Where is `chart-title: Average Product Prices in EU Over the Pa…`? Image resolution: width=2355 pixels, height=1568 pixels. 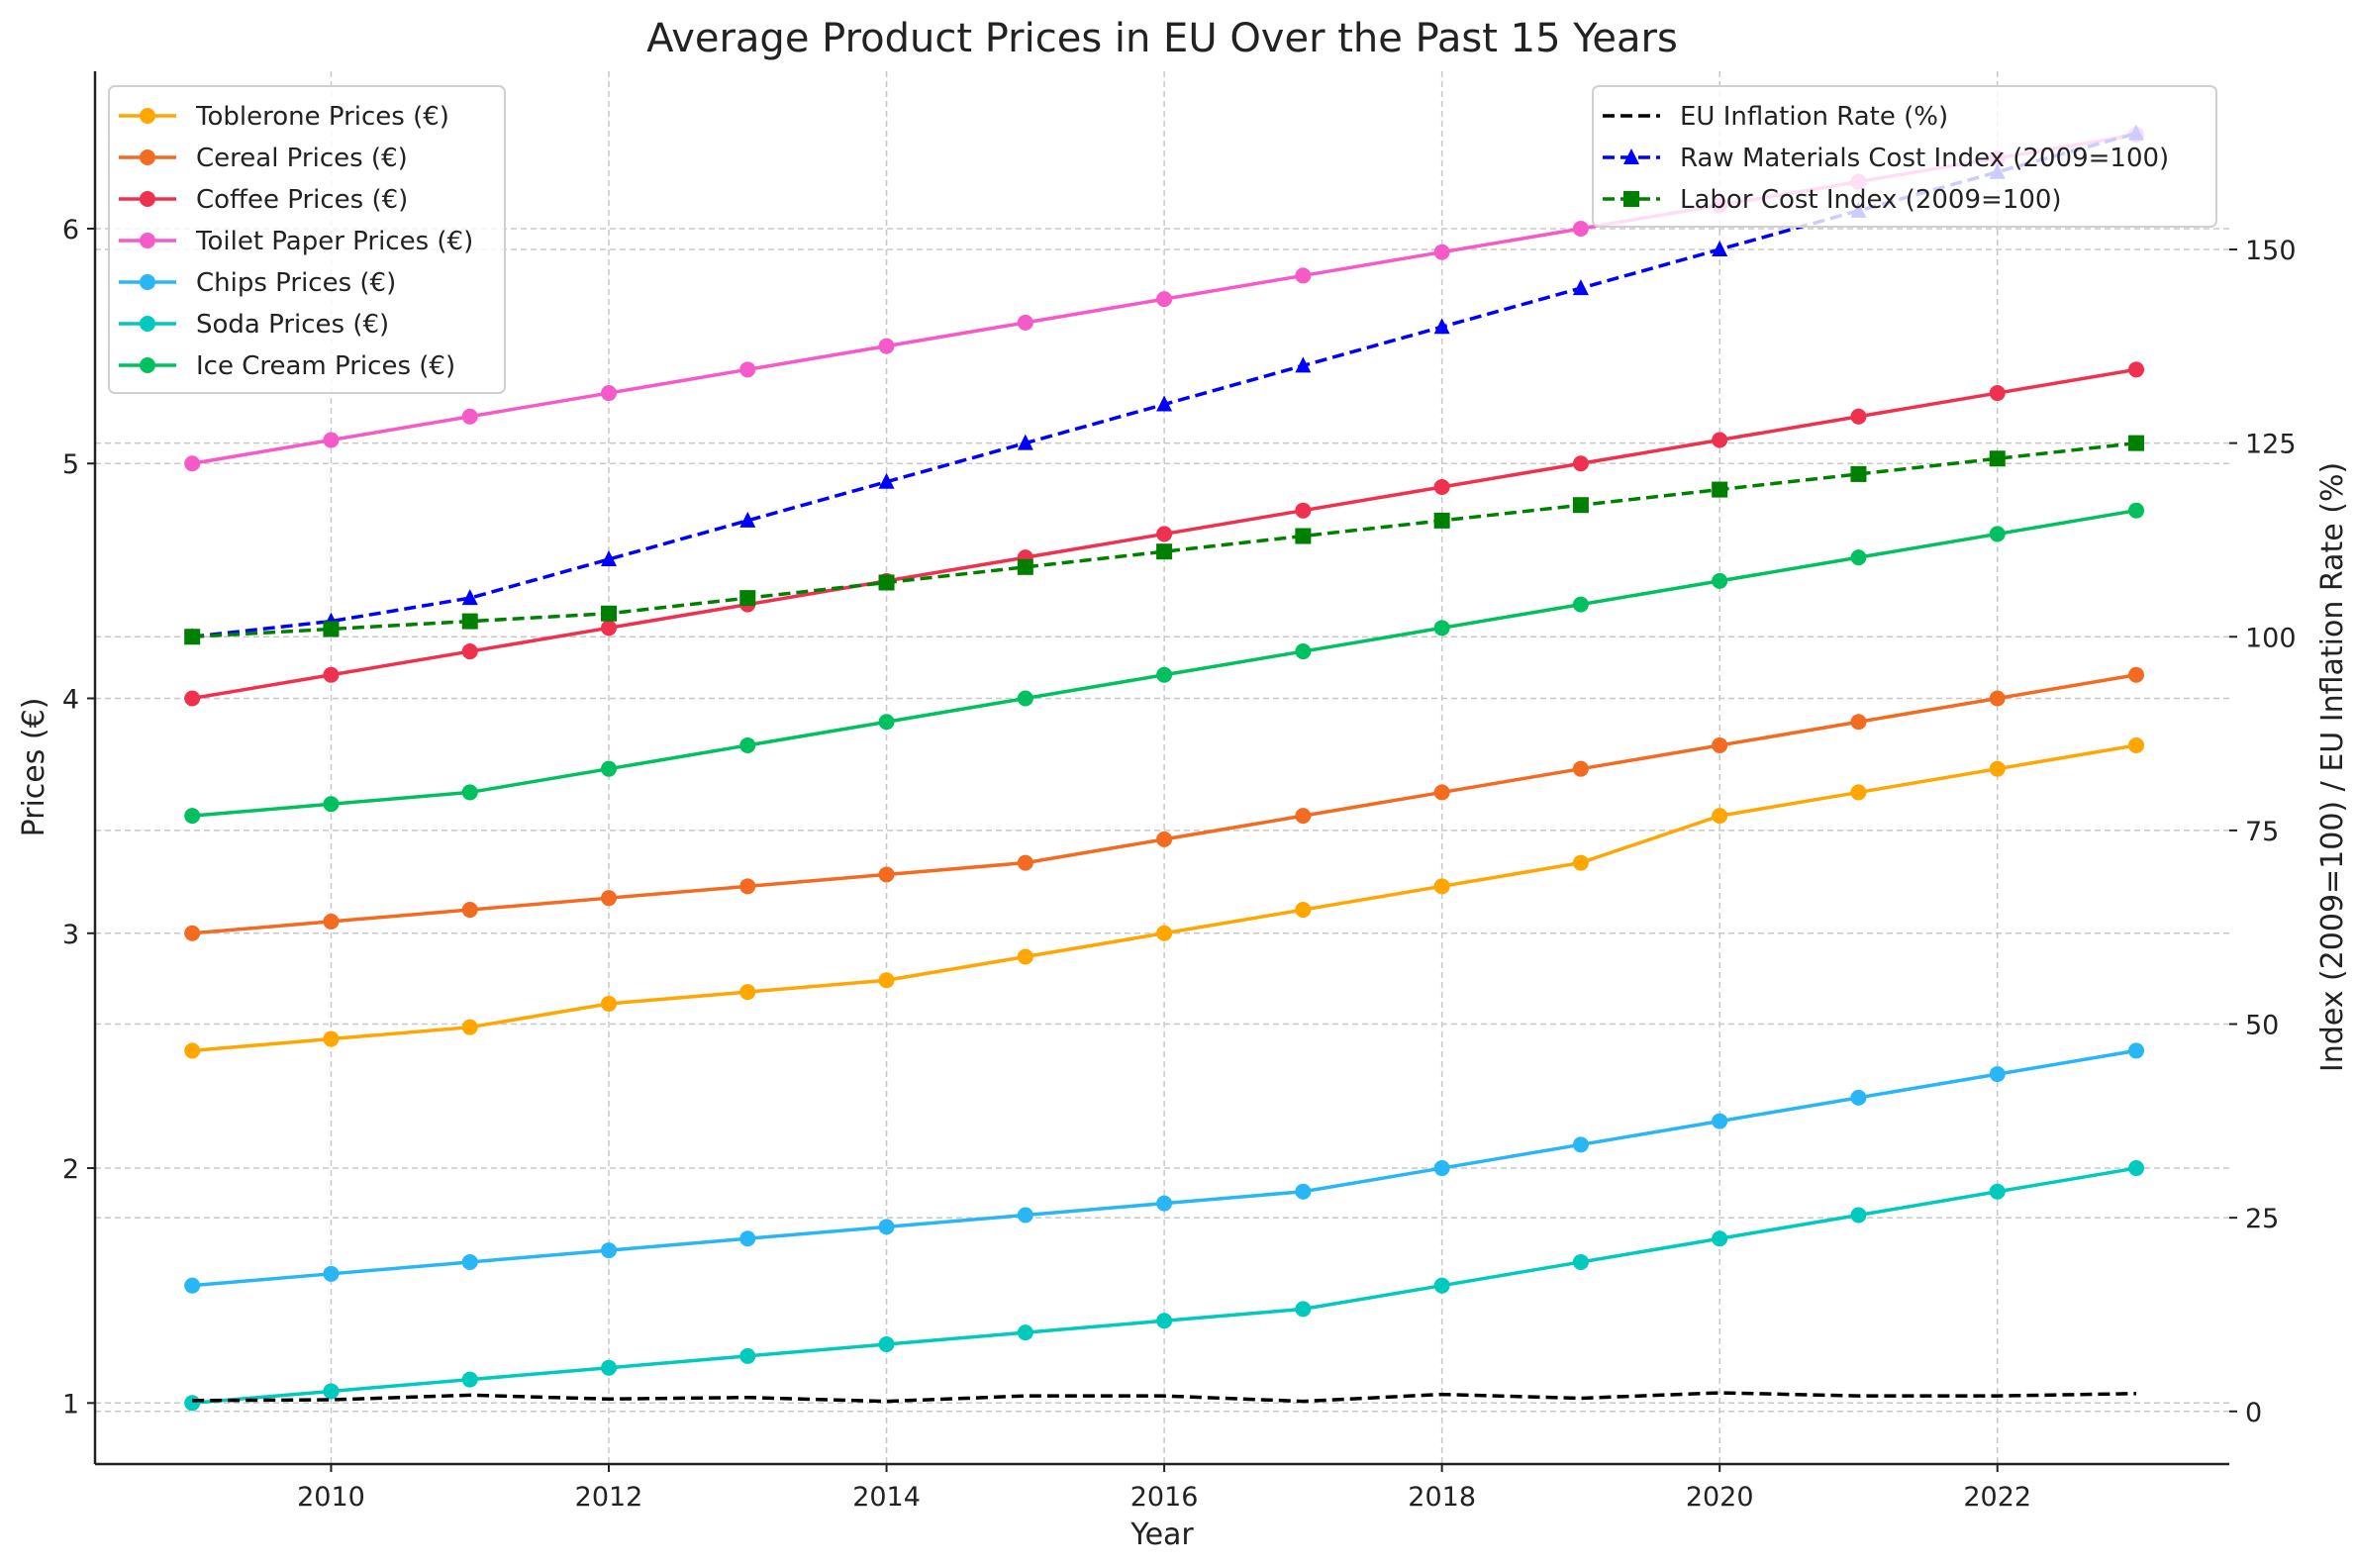
chart-title: Average Product Prices in EU Over the Pa… is located at coordinates (1162, 38).